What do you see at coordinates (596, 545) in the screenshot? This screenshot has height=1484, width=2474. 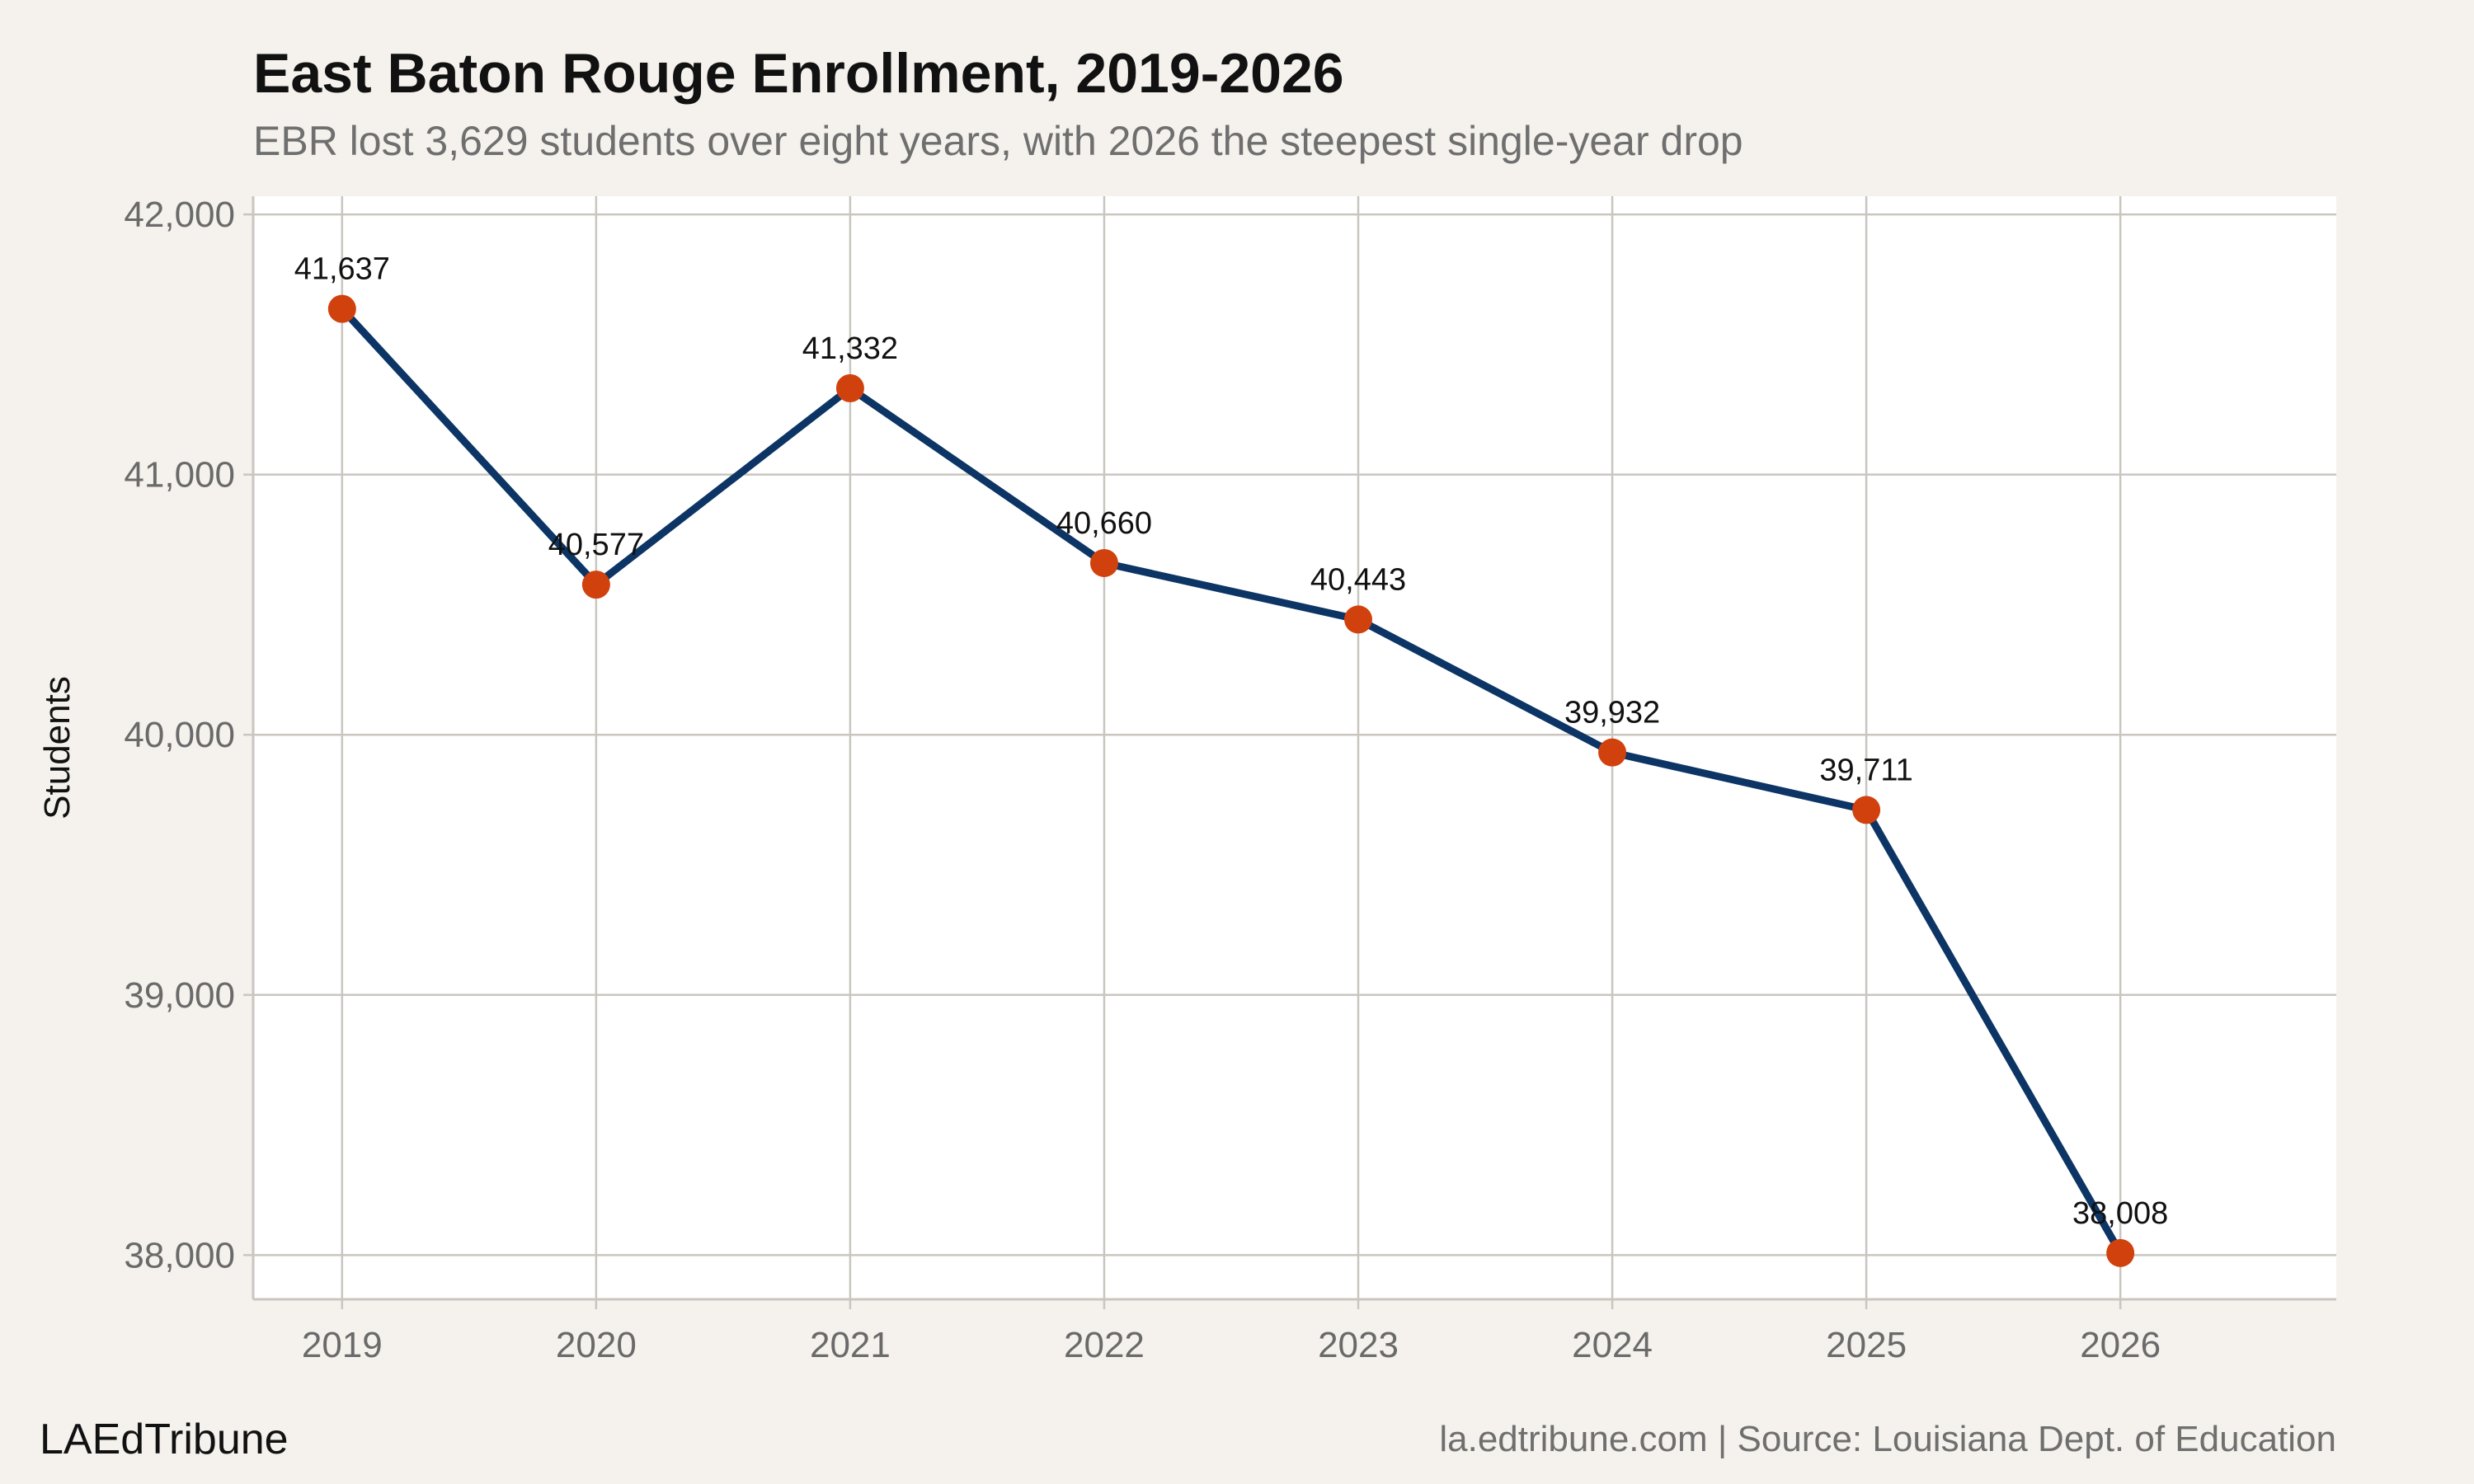 I see `data-label: 40,577` at bounding box center [596, 545].